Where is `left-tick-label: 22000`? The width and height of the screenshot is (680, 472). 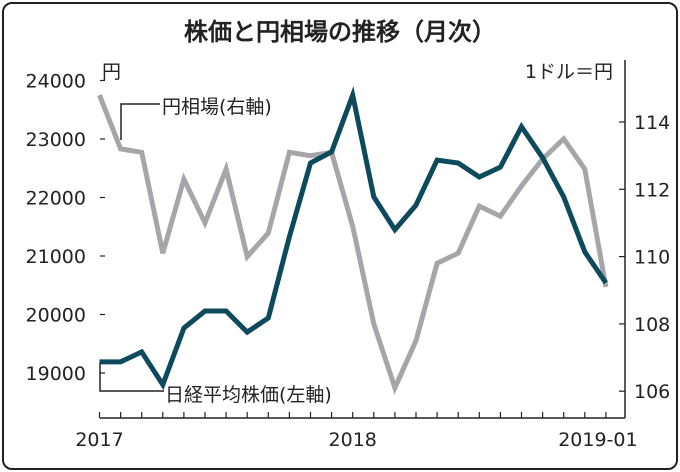
left-tick-label: 22000 is located at coordinates (56, 199).